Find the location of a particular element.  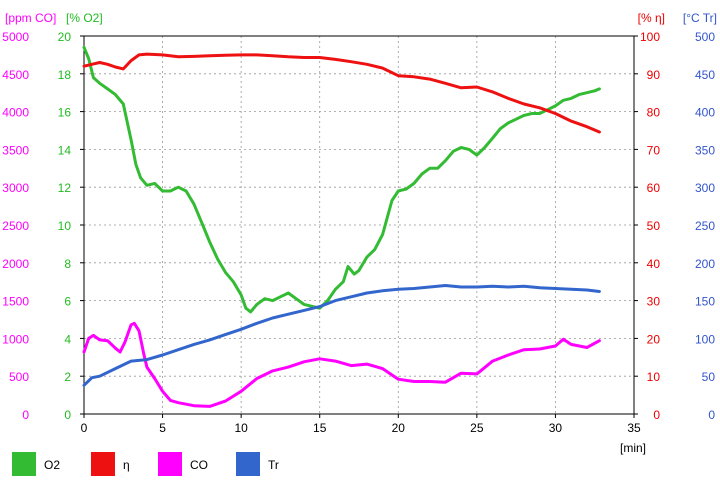

x-tick-label: 15 is located at coordinates (320, 428).